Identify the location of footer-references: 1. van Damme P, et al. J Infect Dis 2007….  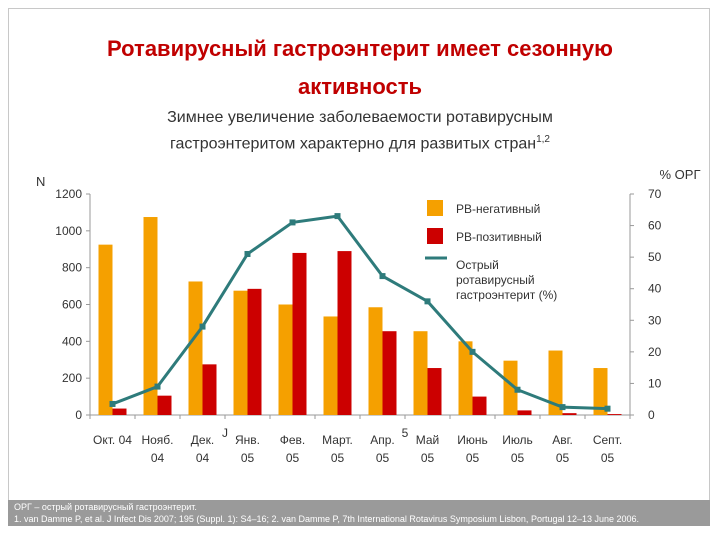
(327, 519).